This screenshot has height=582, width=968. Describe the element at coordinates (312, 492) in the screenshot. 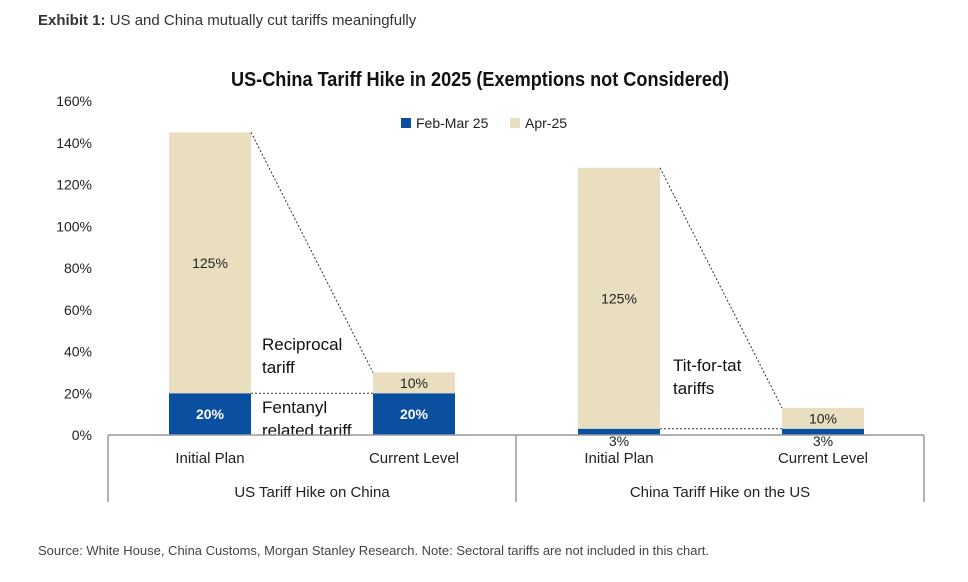

I see `group-label: US Tariff Hike on China` at that location.